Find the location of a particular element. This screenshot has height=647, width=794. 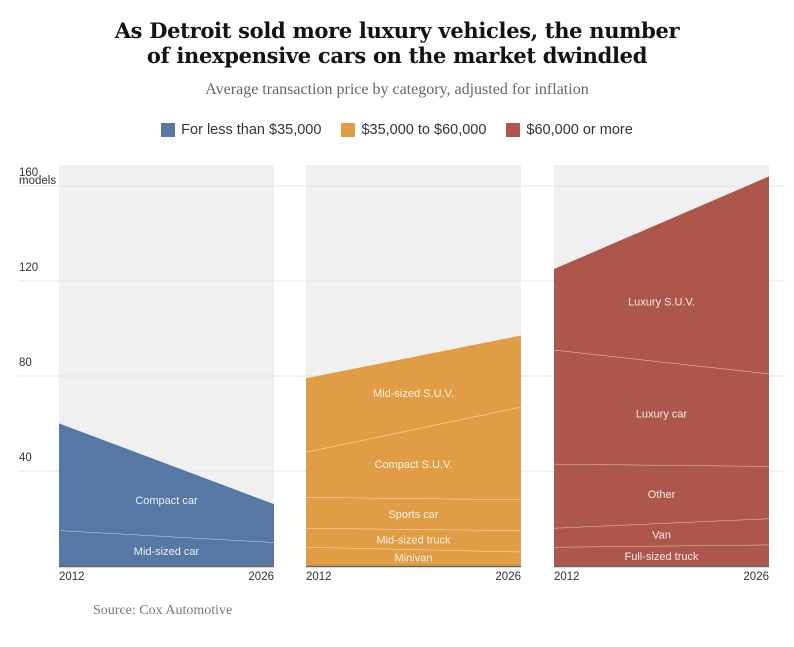

area-label-full-sized-truck: Full-sized truck is located at coordinates (662, 557).